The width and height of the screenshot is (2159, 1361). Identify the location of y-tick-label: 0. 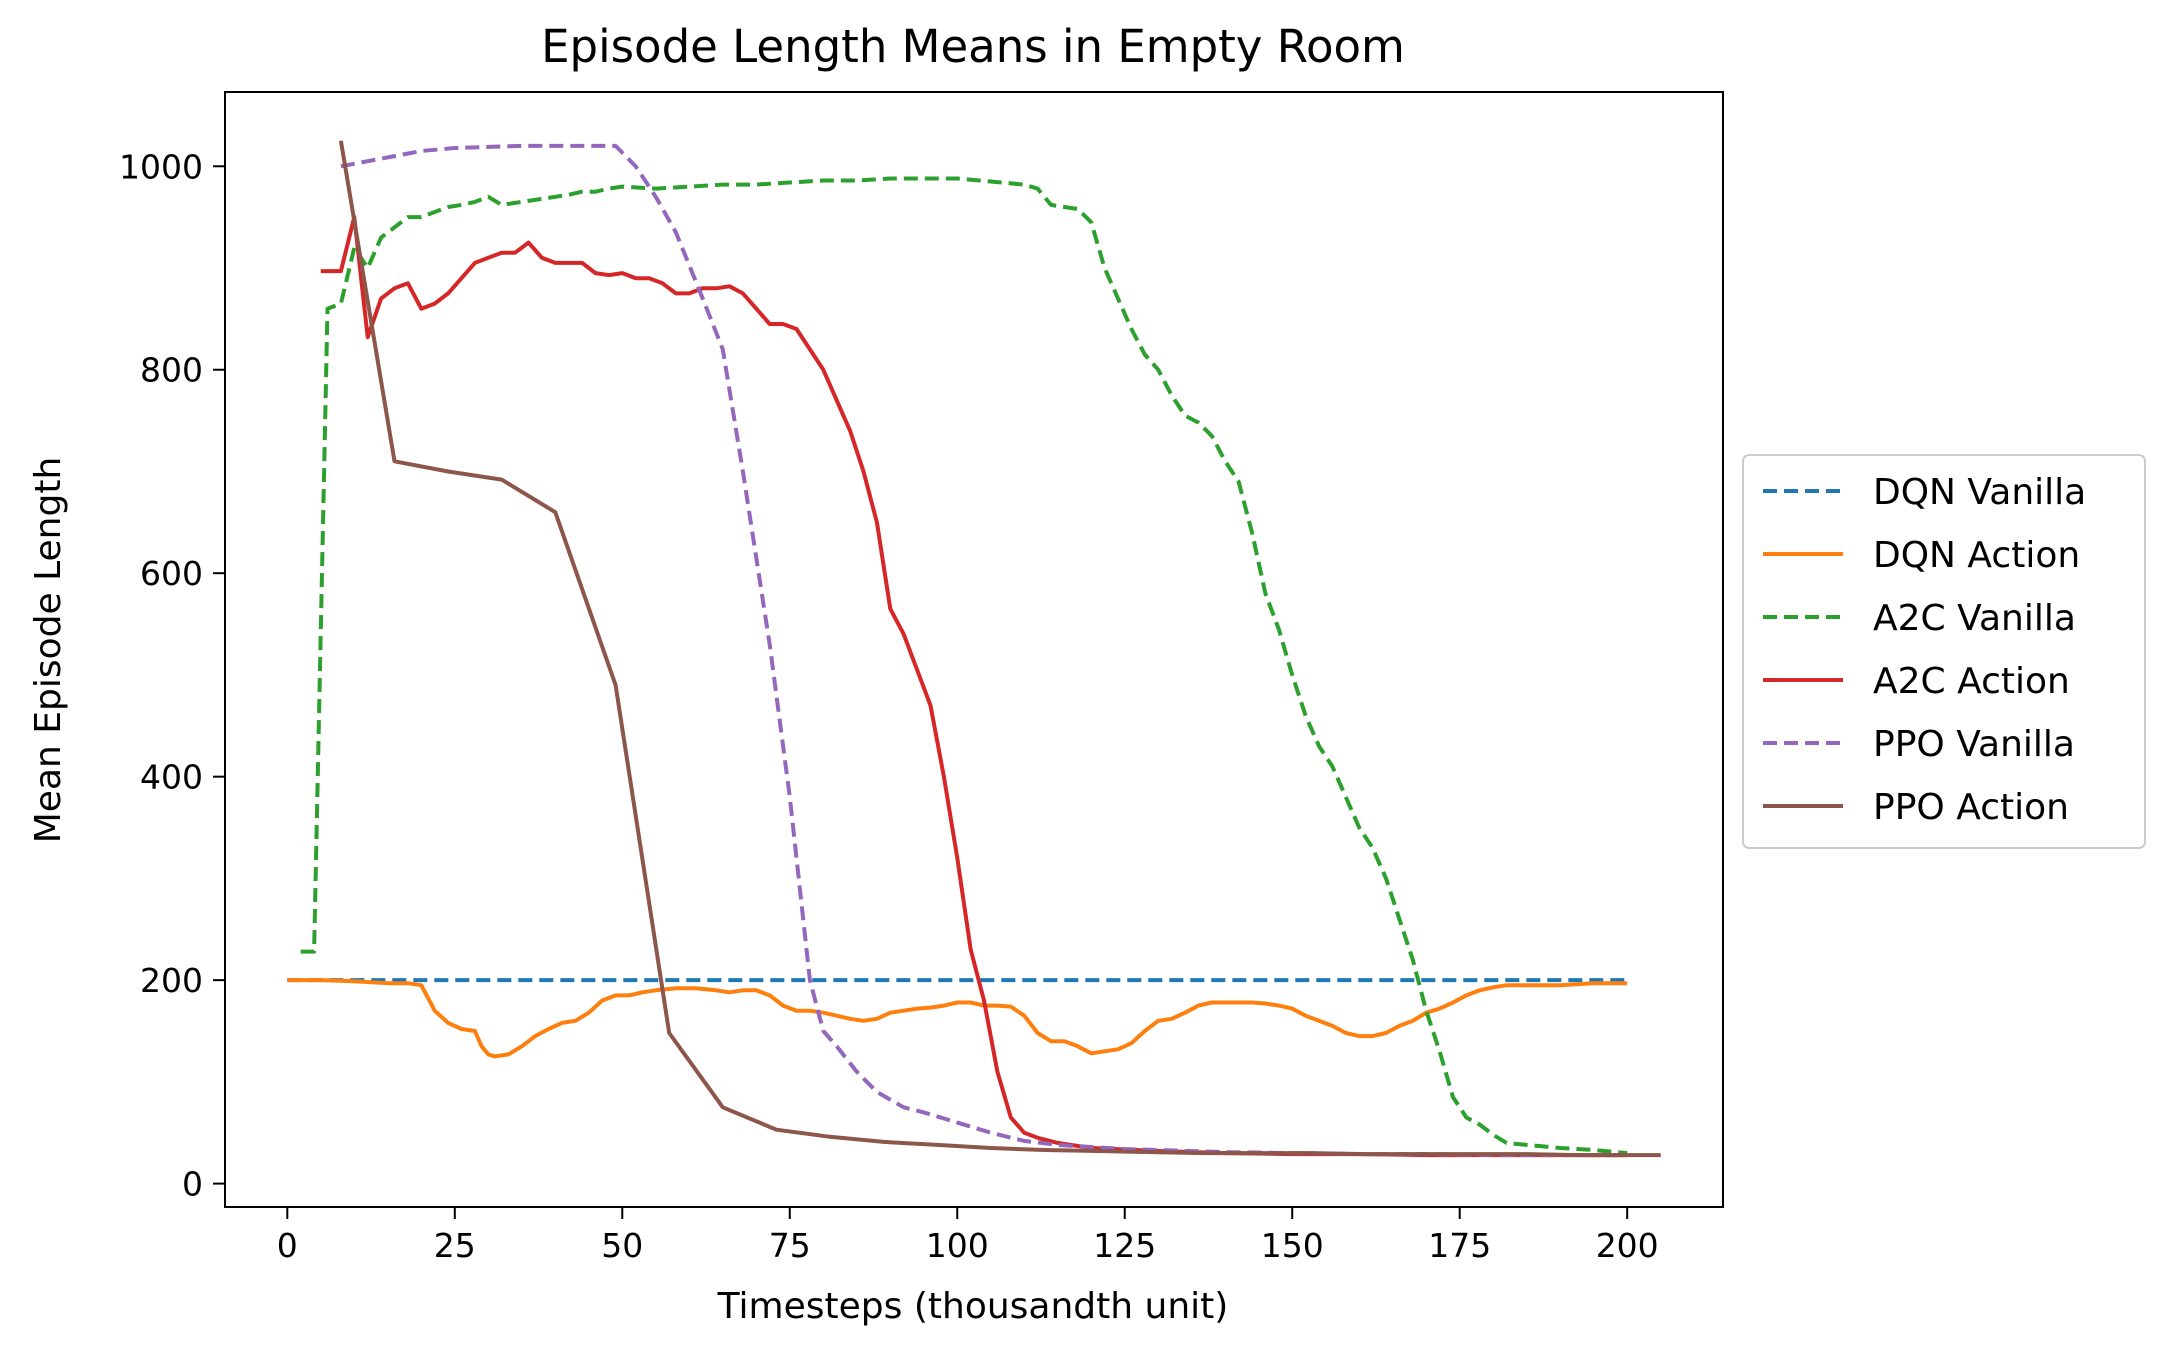
(192, 1184).